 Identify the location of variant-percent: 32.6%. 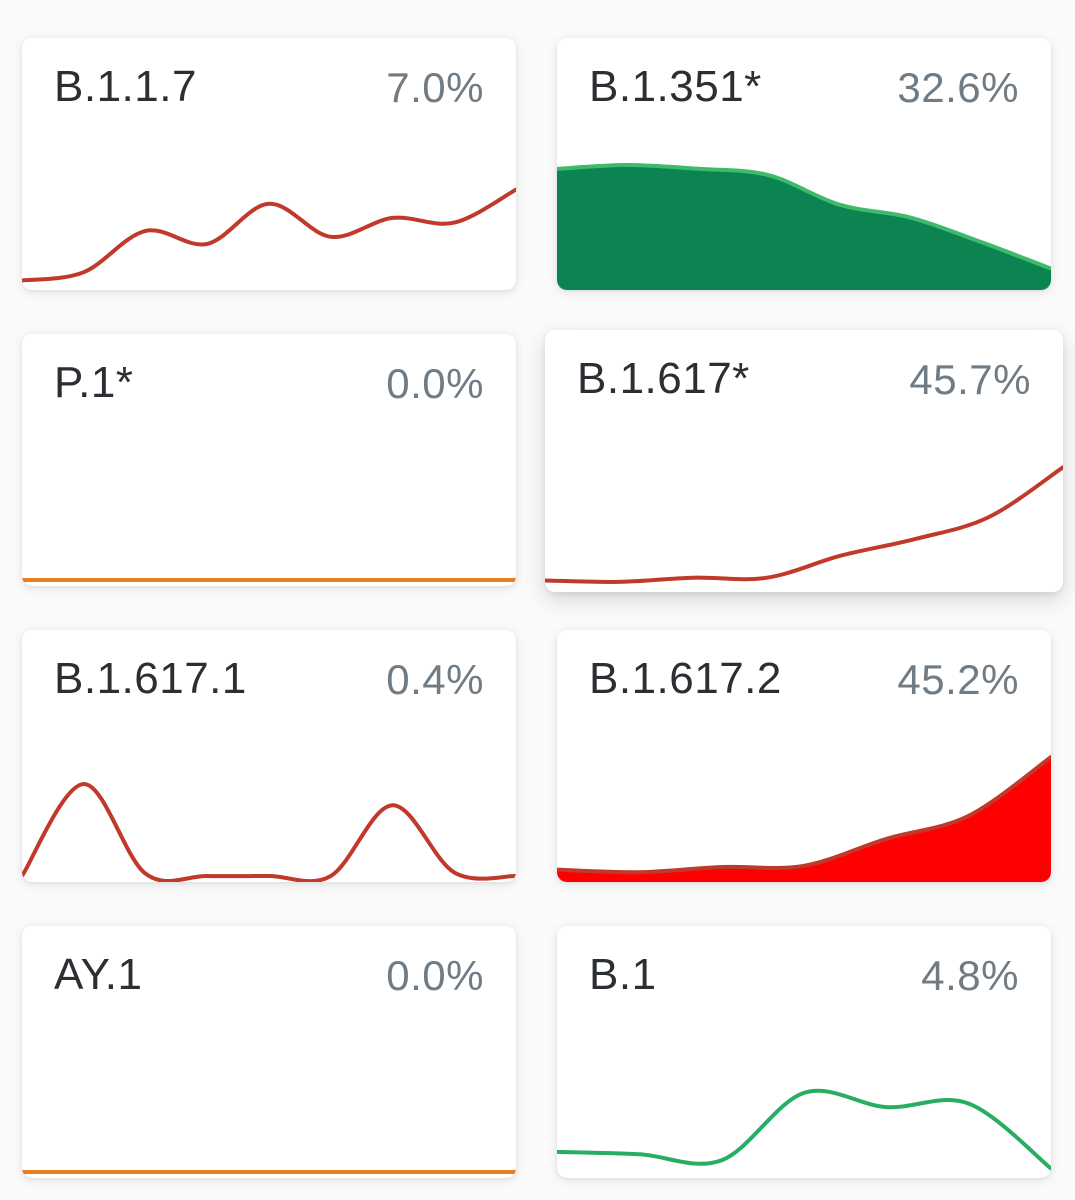
(958, 87).